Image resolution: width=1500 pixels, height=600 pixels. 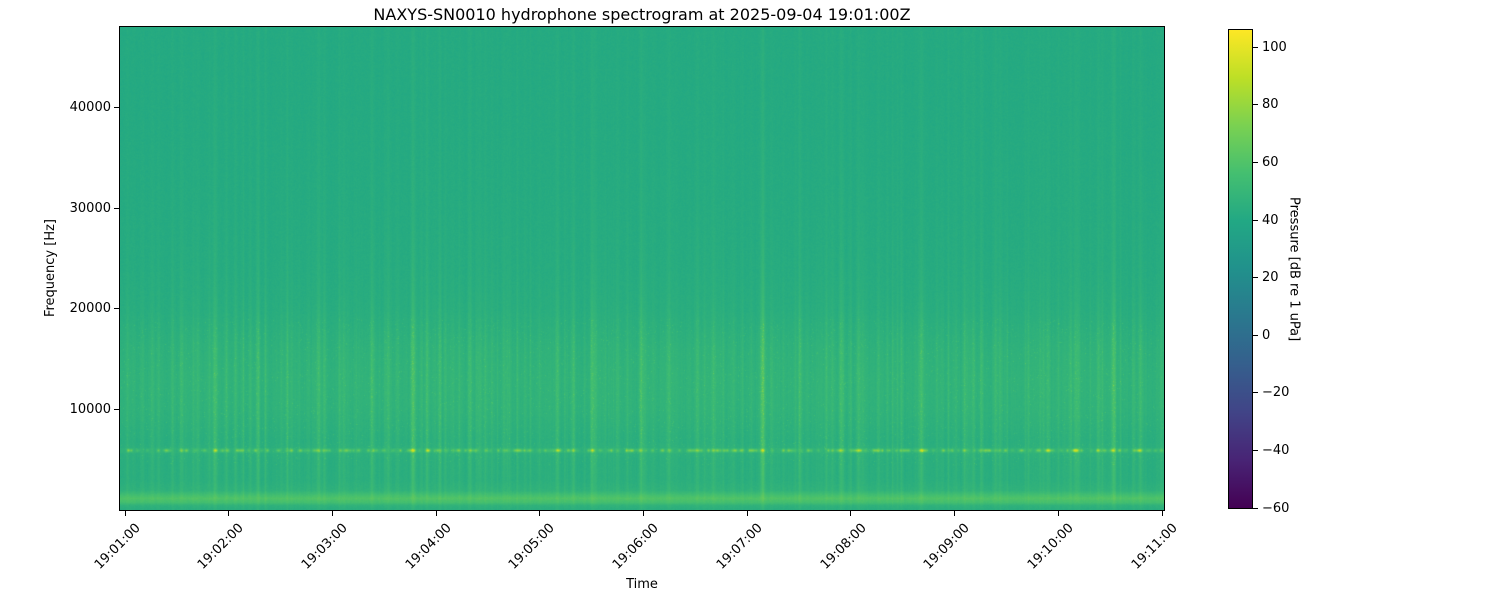 I want to click on colorbar-tick-label: −40, so click(x=1276, y=450).